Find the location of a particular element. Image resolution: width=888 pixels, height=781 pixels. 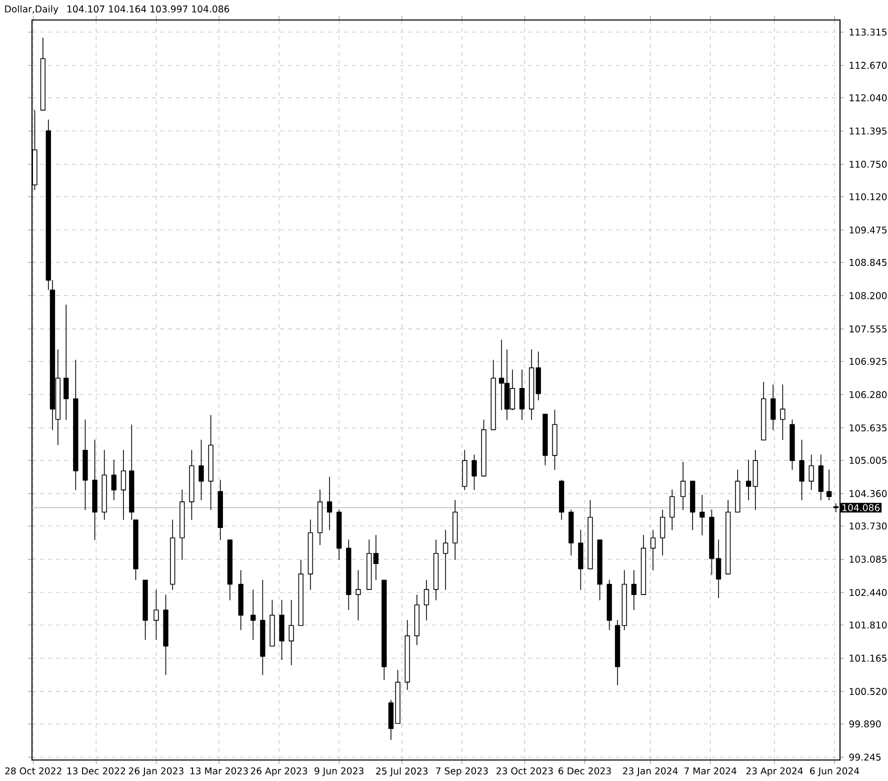

y-tick-label: 101.810 is located at coordinates (868, 624).